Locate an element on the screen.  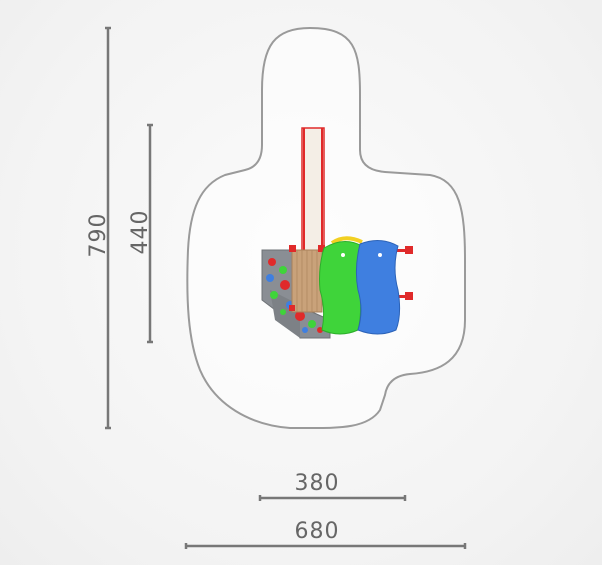
green-roof-panel is located at coordinates (341, 288).